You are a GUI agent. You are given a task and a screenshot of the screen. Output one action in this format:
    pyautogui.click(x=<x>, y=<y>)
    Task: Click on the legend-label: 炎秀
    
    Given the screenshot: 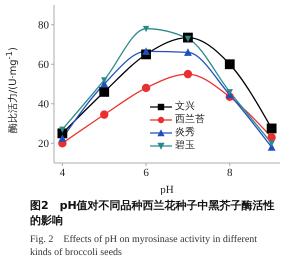 What is the action you would take?
    pyautogui.click(x=185, y=132)
    